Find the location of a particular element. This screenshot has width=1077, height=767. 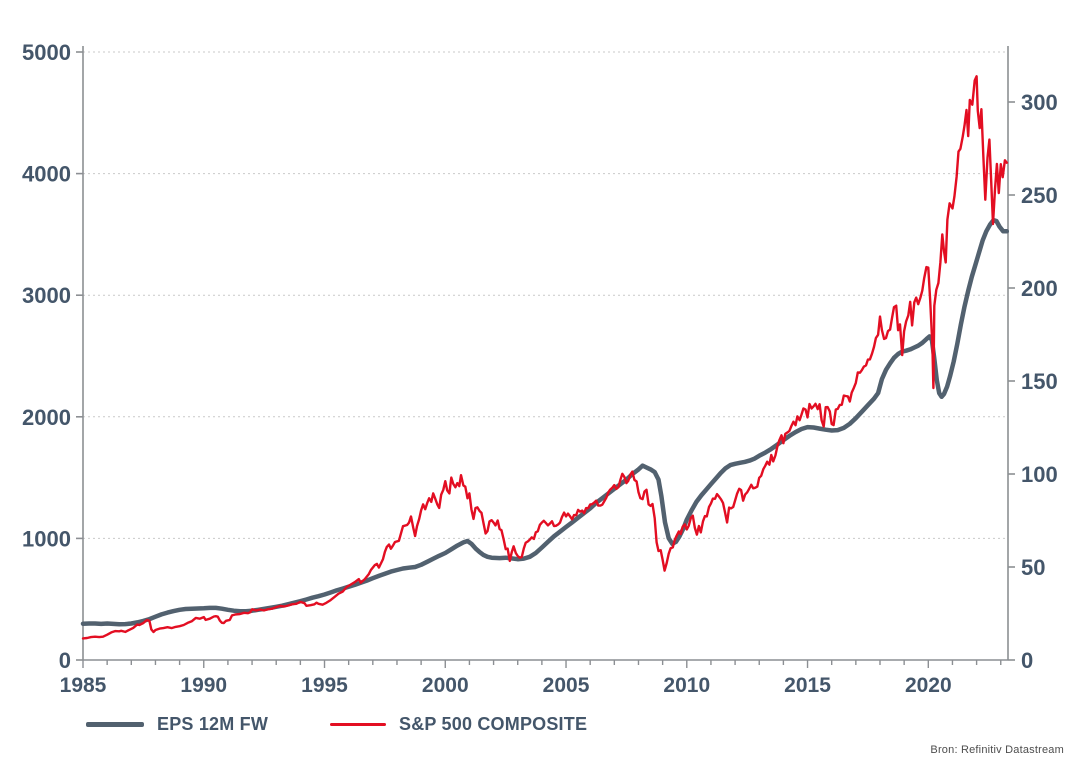

legend-label-sp500: S&P 500 COMPOSITE is located at coordinates (493, 724).